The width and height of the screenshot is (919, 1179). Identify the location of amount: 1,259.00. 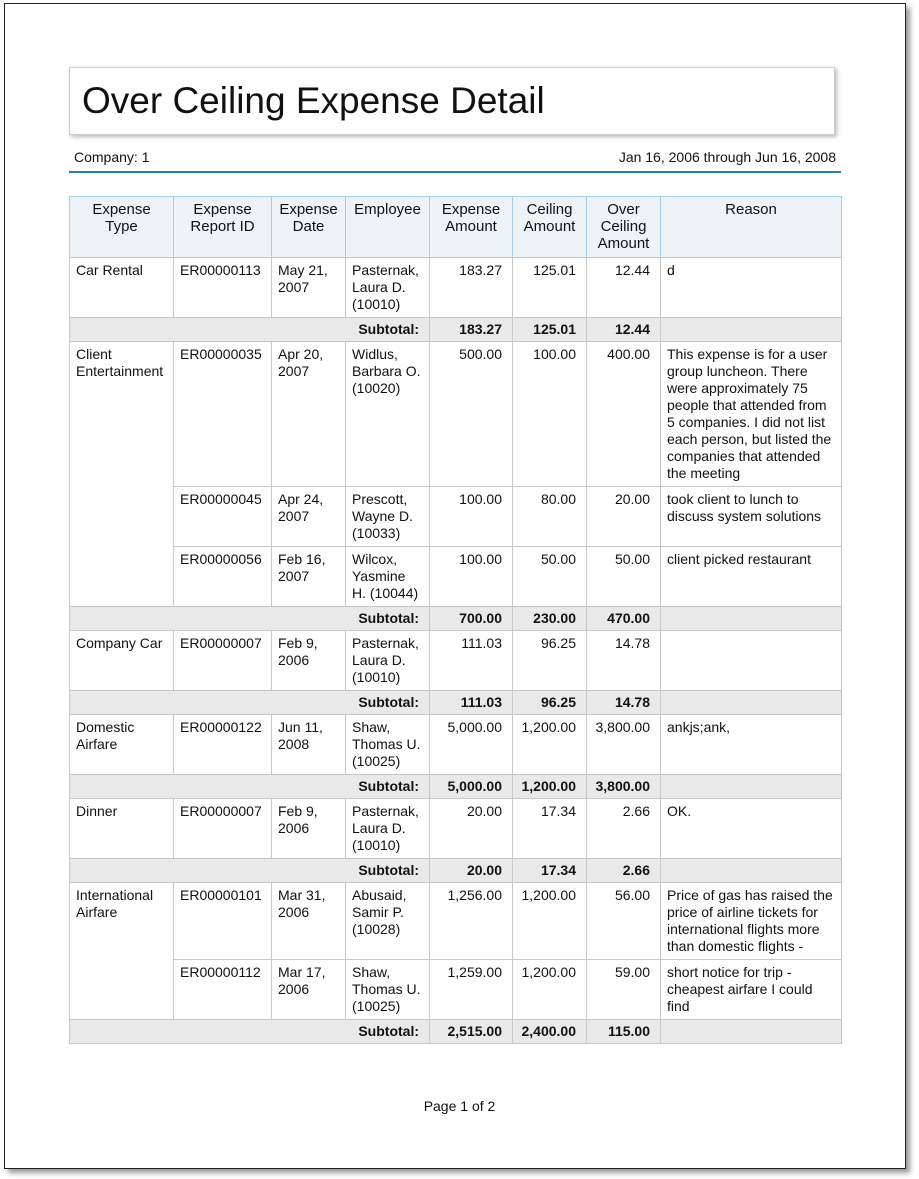
(471, 989).